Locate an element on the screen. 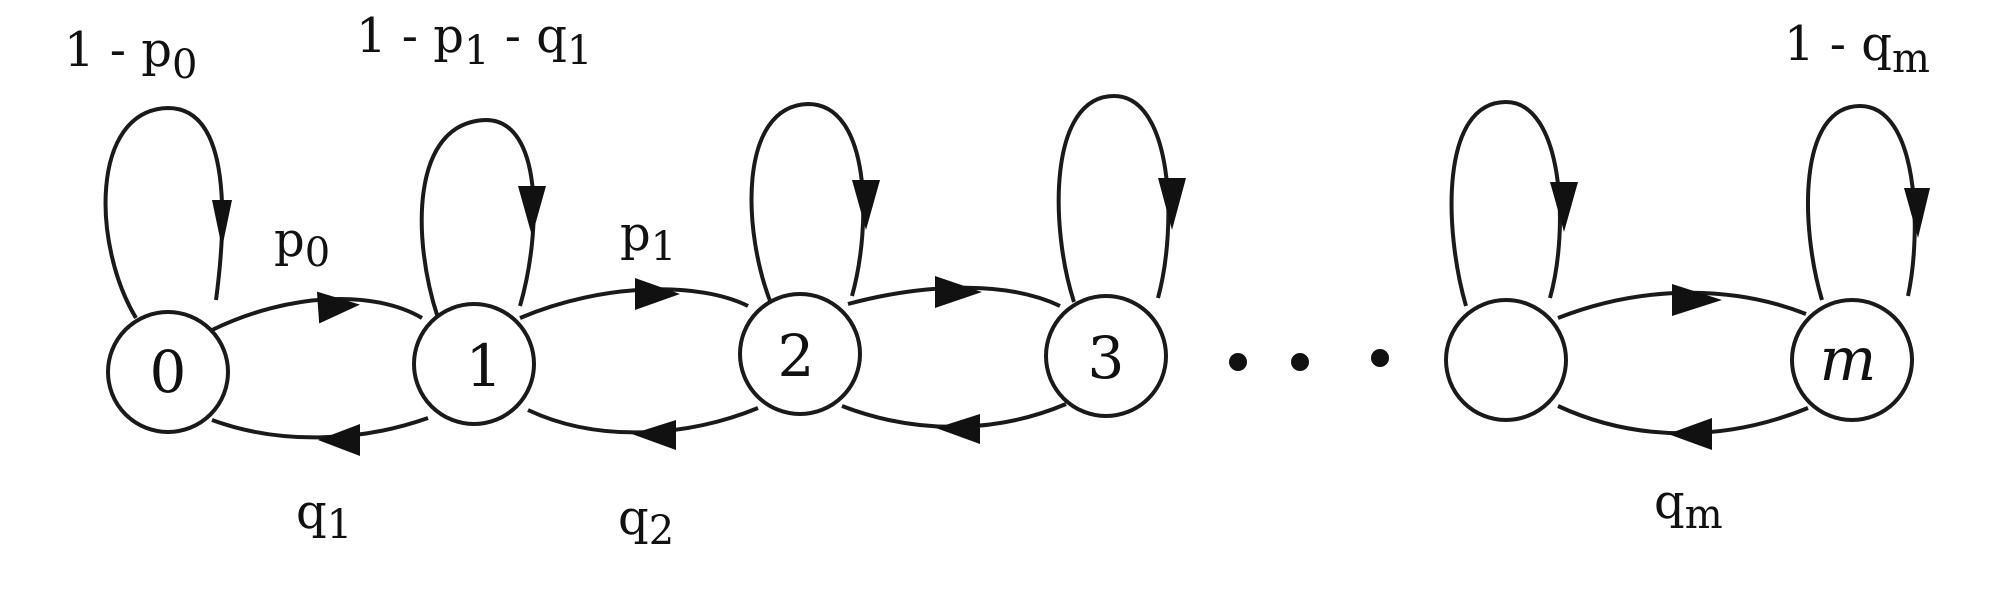  self-loop-3-arrowhead is located at coordinates (1172, 204).